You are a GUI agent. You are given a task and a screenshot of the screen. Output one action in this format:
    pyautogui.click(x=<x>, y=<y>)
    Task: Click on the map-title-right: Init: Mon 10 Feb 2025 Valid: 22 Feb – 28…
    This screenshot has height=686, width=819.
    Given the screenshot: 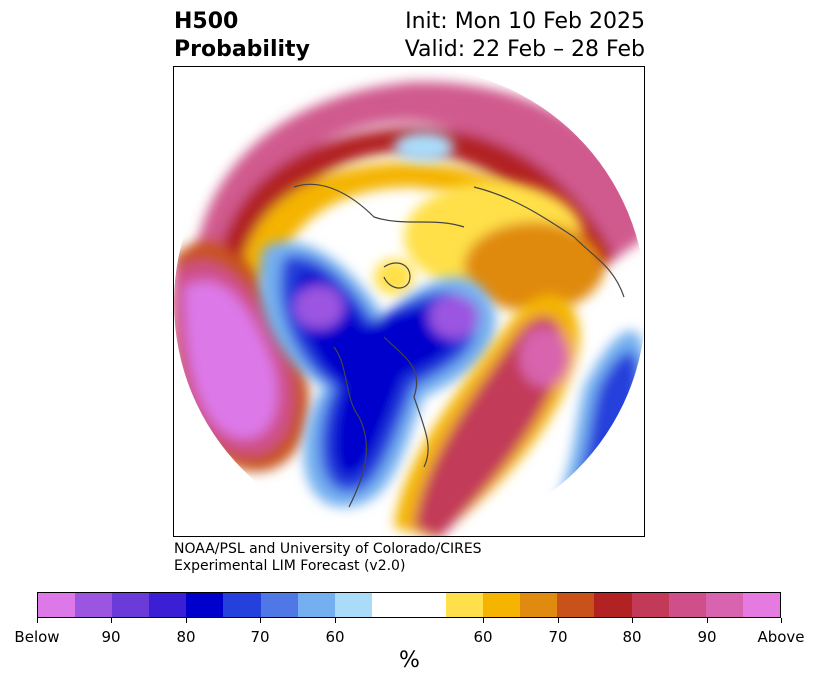 What is the action you would take?
    pyautogui.click(x=525, y=36)
    